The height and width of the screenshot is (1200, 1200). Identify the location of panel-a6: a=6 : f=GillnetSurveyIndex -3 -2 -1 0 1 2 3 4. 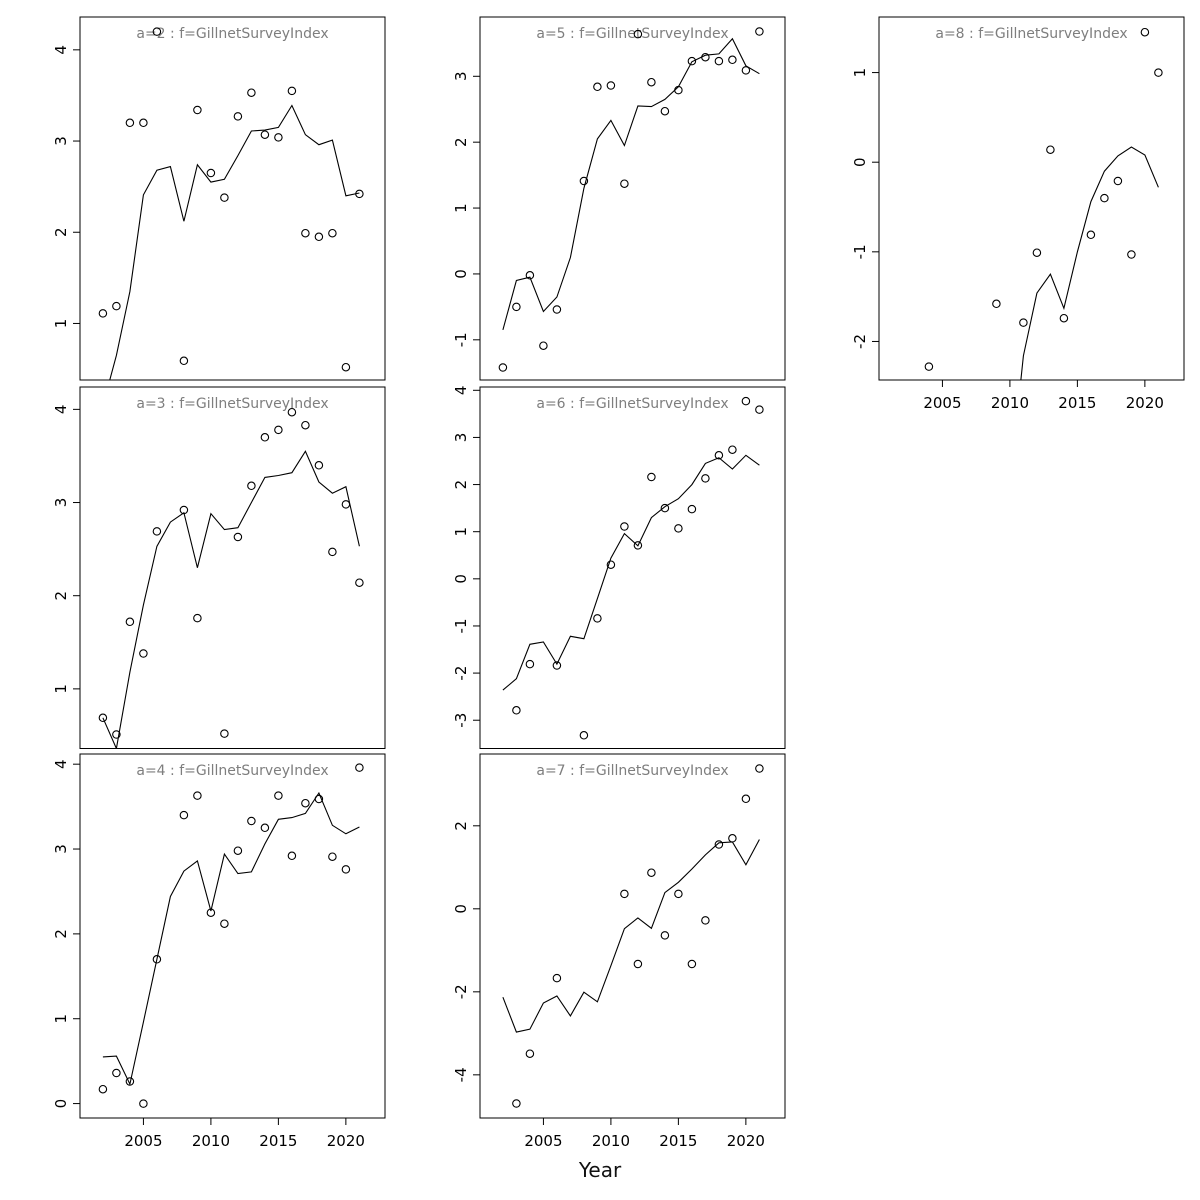
(619, 567).